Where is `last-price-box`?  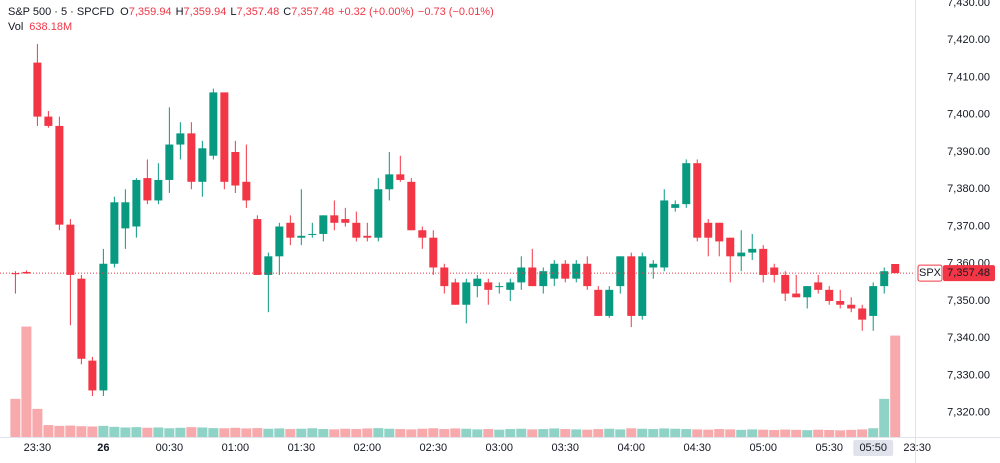
last-price-box is located at coordinates (969, 273).